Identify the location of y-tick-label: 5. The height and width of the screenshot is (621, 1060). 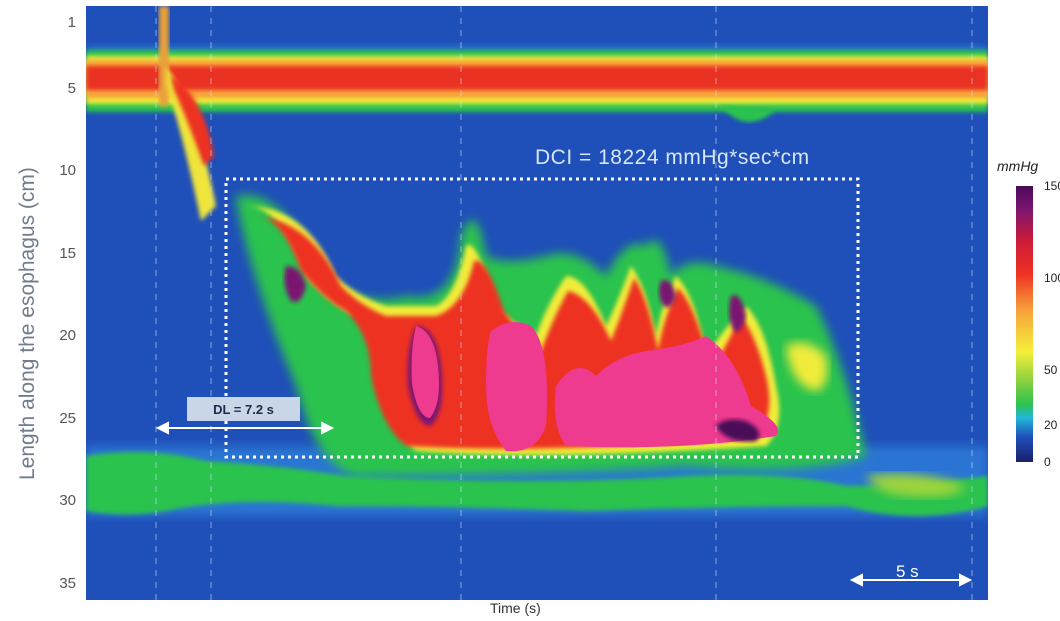
(71, 88).